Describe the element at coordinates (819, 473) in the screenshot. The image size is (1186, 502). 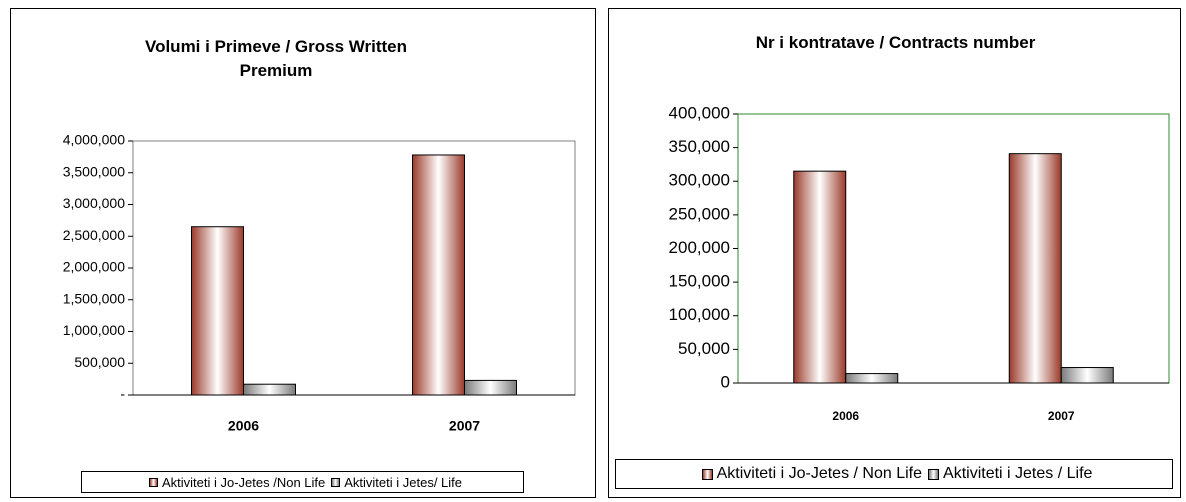
I see `legend-label: Aktiviteti i Jo-Jetes / Non Life` at that location.